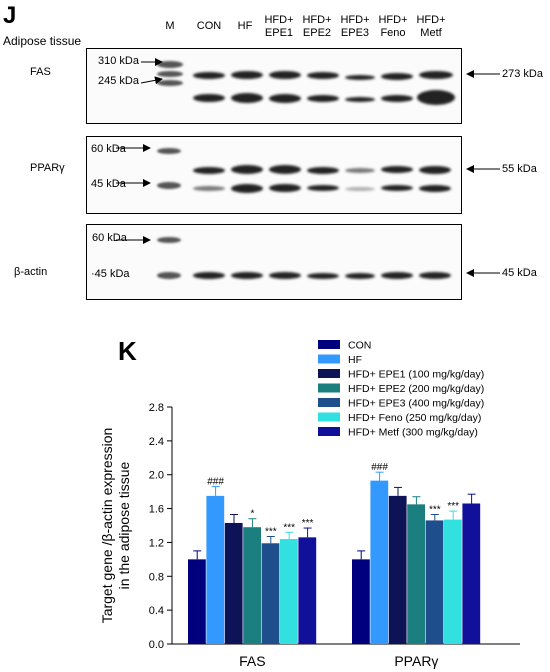 The height and width of the screenshot is (672, 550). What do you see at coordinates (151, 80) in the screenshot?
I see `arrow-icon` at bounding box center [151, 80].